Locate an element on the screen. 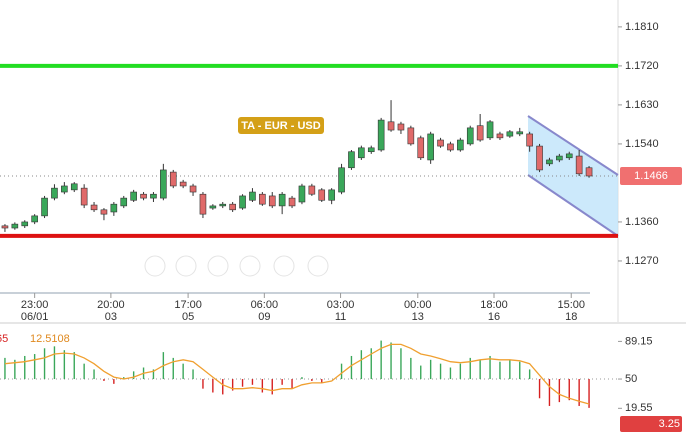 The image size is (686, 437). y-tick-label: 1.1630 is located at coordinates (642, 105).